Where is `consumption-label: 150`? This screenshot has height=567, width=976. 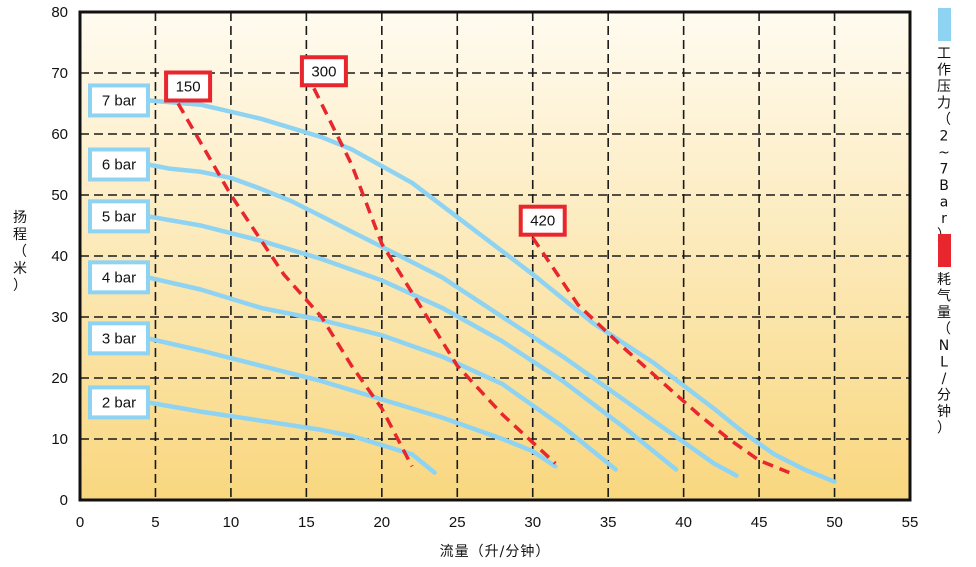
consumption-label: 150 is located at coordinates (188, 87).